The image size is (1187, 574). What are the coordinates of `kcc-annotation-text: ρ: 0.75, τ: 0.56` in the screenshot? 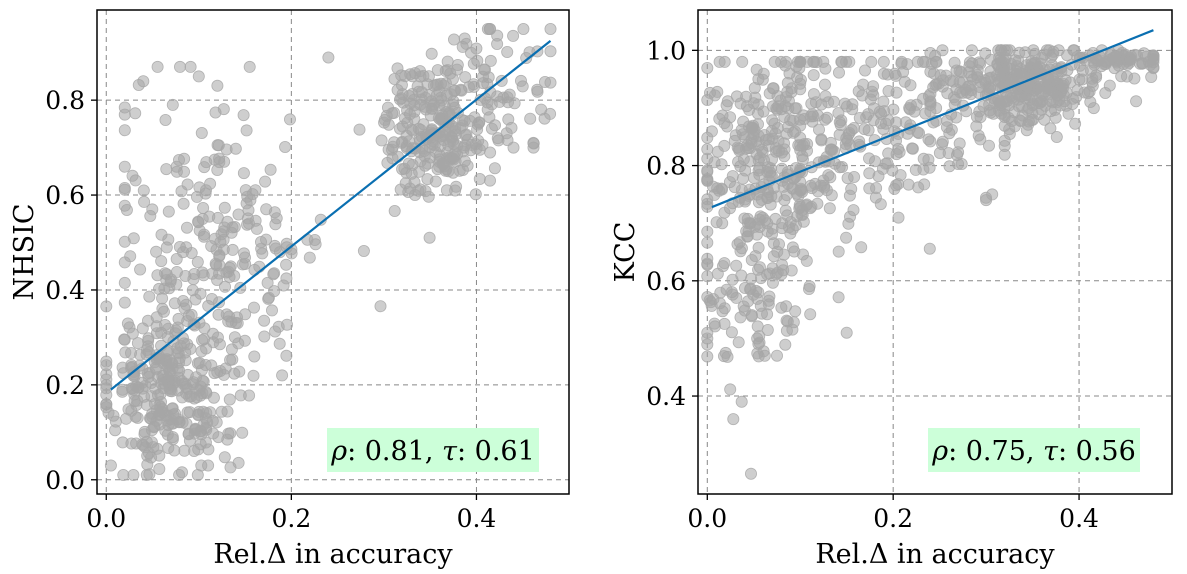 It's located at (1033, 451).